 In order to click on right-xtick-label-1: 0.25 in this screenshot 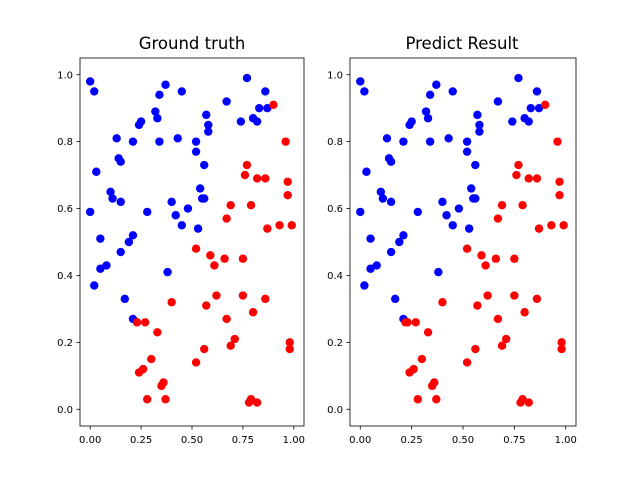, I will do `click(412, 440)`.